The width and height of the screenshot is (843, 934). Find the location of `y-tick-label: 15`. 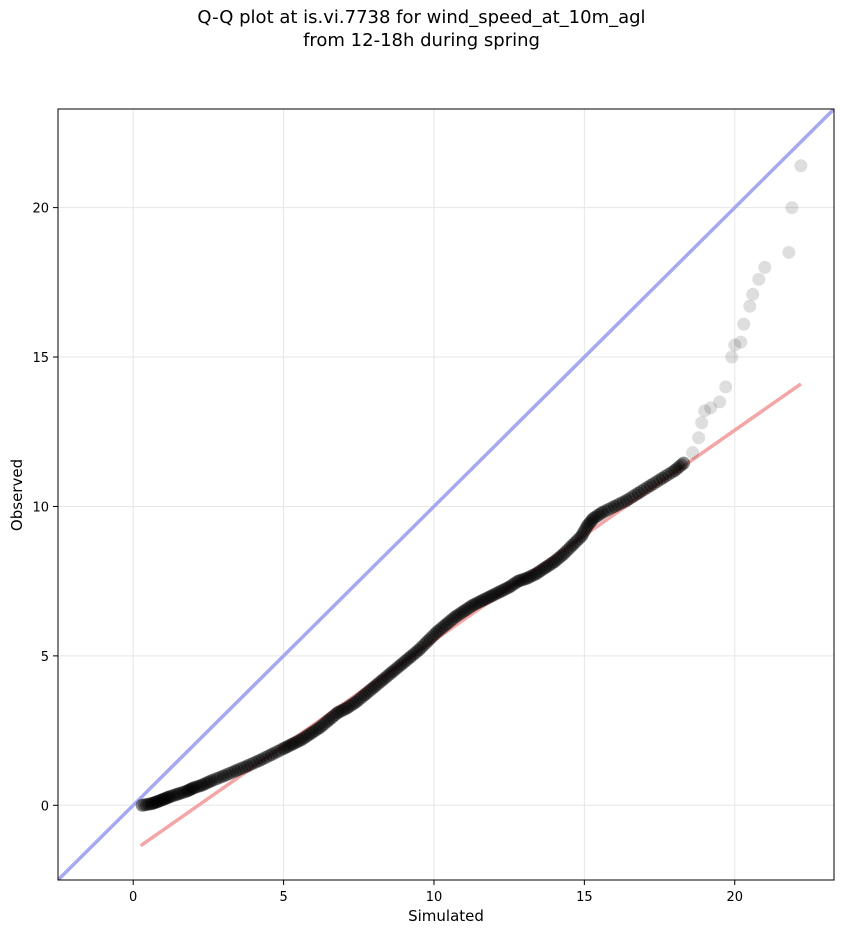

y-tick-label: 15 is located at coordinates (40, 358).